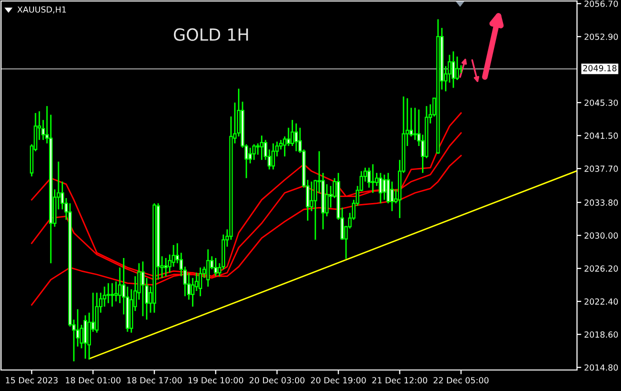  Describe the element at coordinates (601, 37) in the screenshot. I see `y-tick-label: 2052.90` at that location.